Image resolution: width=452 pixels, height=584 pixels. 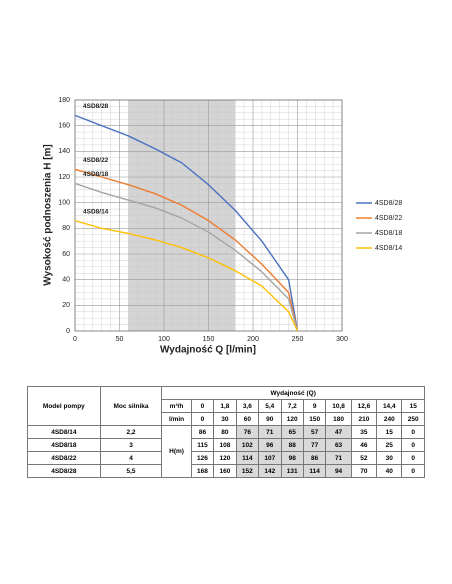 What do you see at coordinates (64, 151) in the screenshot?
I see `y-tick-label: 140` at bounding box center [64, 151].